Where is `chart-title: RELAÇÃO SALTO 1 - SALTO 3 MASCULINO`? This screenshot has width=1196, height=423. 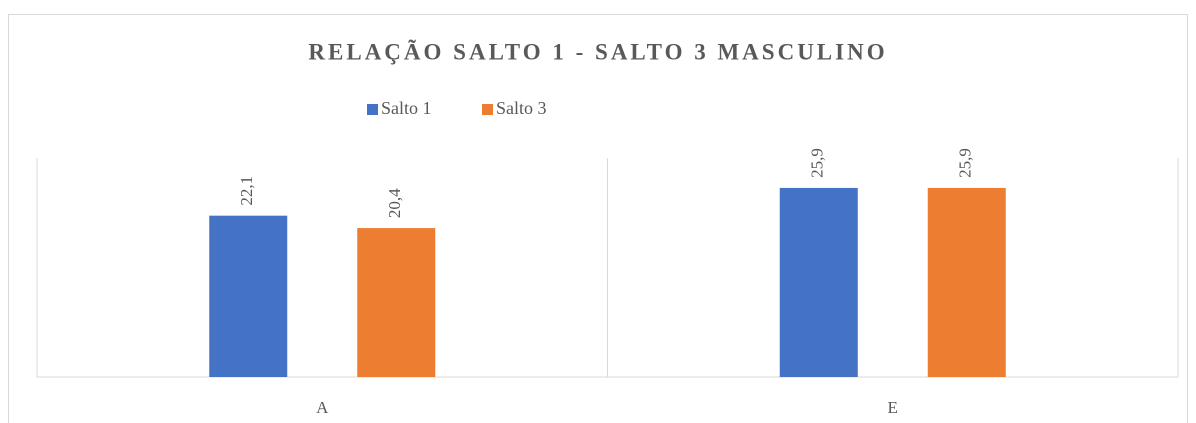
chart-title: RELAÇÃO SALTO 1 - SALTO 3 MASCULINO is located at coordinates (597, 51).